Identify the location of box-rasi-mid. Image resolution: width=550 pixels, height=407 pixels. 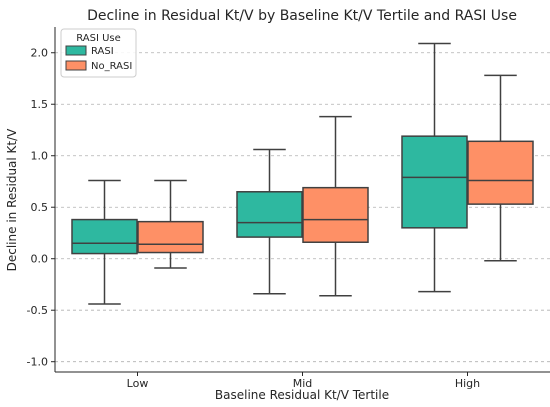
(269, 221).